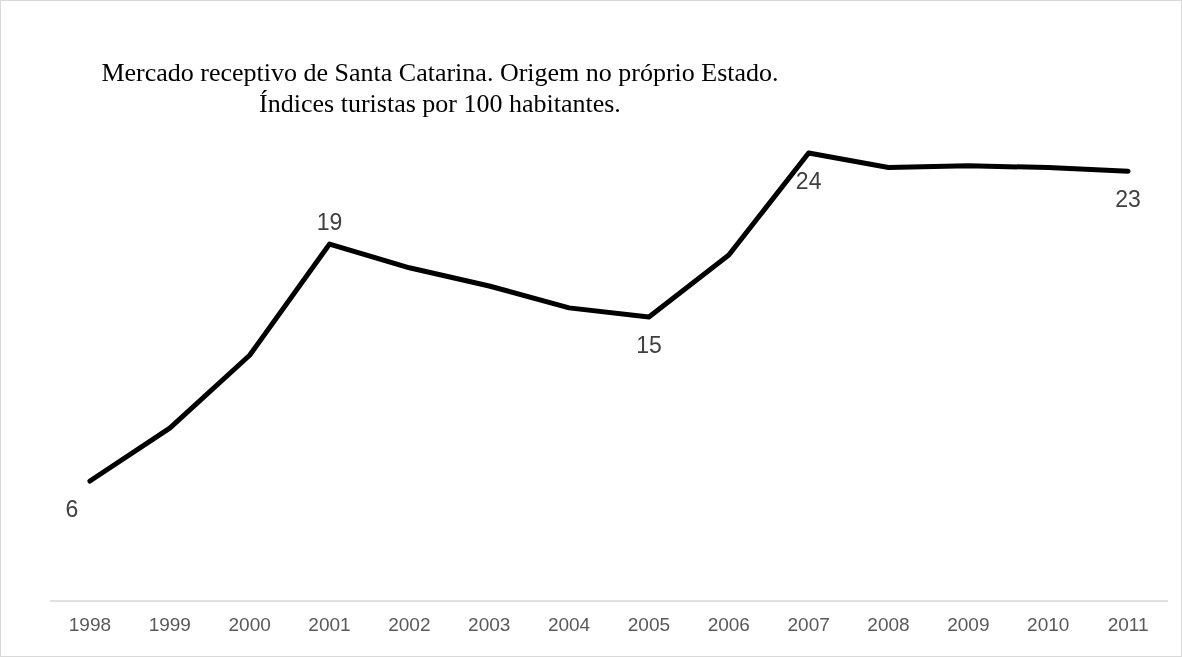 The width and height of the screenshot is (1182, 657). What do you see at coordinates (329, 624) in the screenshot?
I see `x-tick-label: 2001` at bounding box center [329, 624].